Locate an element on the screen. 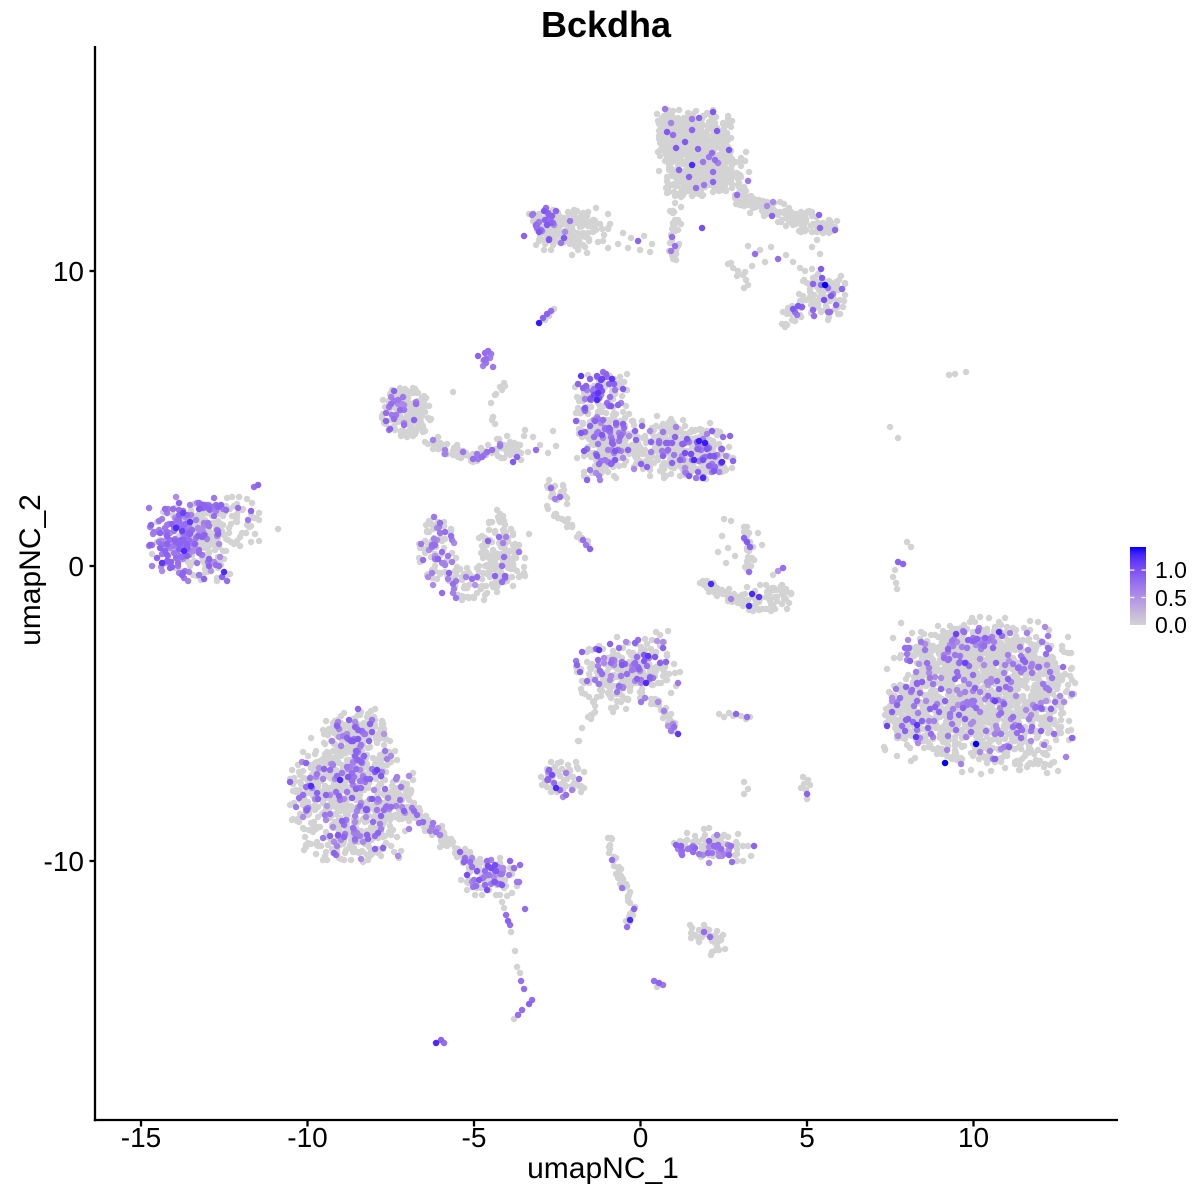  svg-text: 5 is located at coordinates (807, 1137).